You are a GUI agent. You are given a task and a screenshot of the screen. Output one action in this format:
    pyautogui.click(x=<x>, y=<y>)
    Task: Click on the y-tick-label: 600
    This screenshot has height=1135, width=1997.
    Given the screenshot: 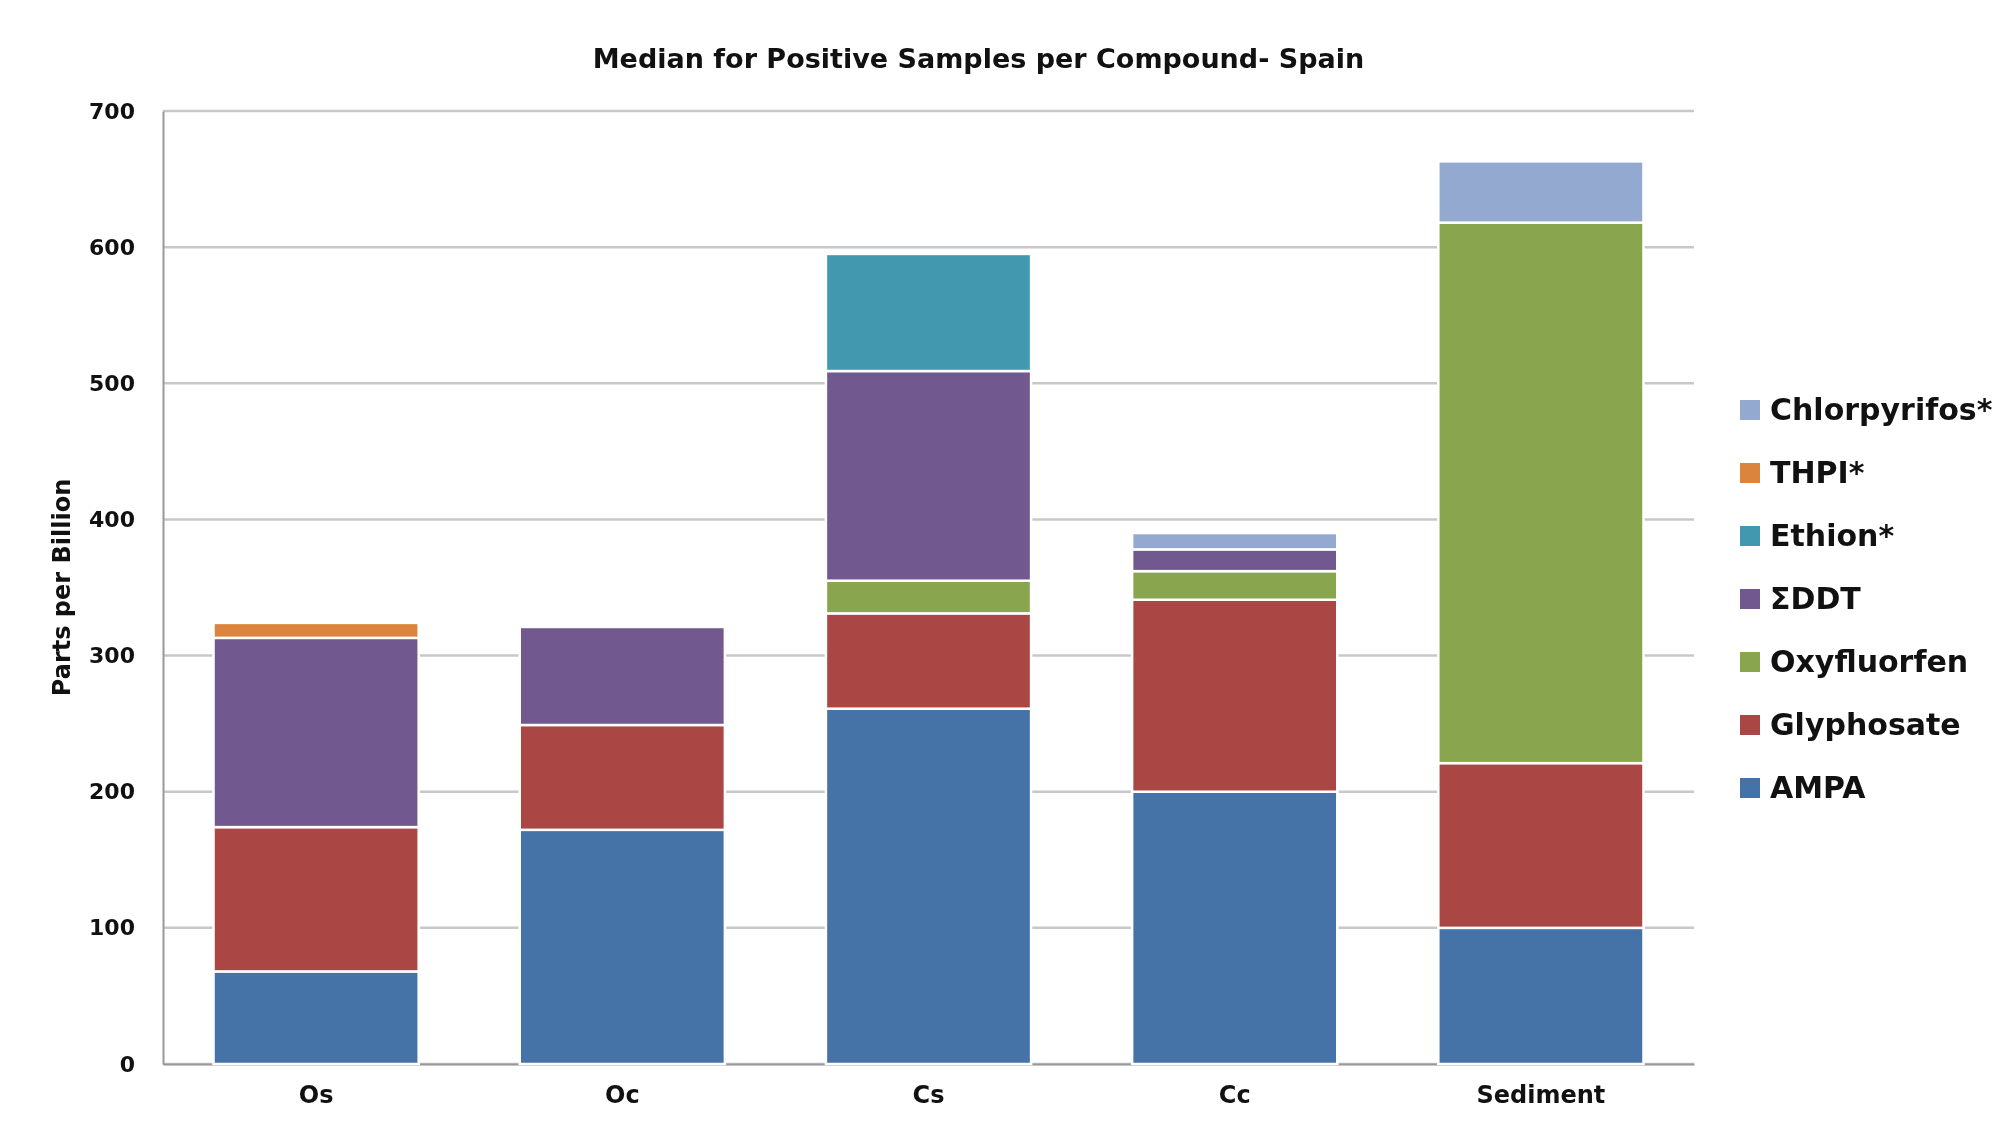 What is the action you would take?
    pyautogui.click(x=112, y=247)
    